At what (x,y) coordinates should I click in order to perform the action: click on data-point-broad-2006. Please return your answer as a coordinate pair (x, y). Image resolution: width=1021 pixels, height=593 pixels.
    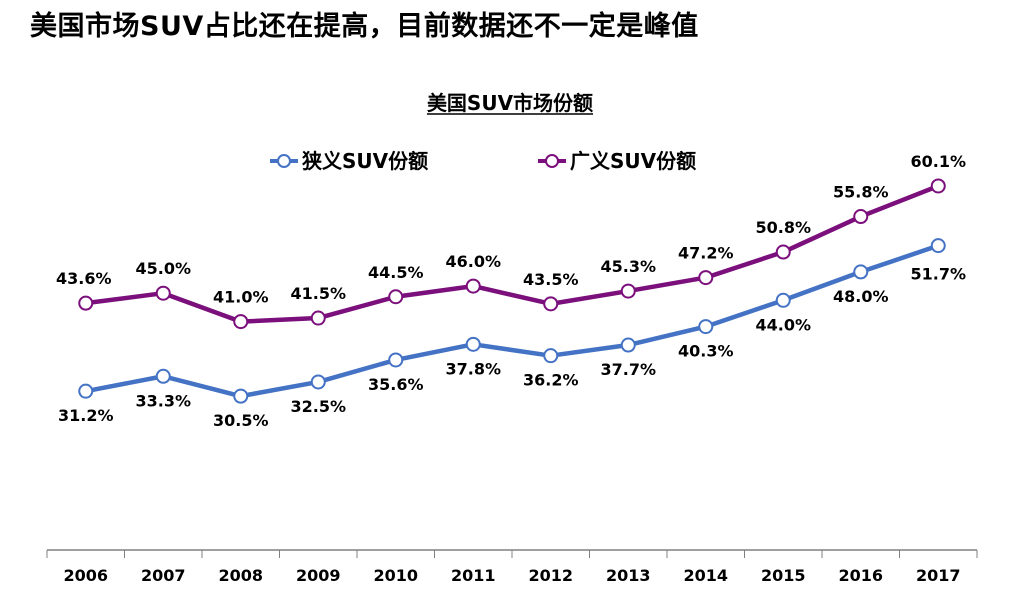
    Looking at the image, I should click on (86, 303).